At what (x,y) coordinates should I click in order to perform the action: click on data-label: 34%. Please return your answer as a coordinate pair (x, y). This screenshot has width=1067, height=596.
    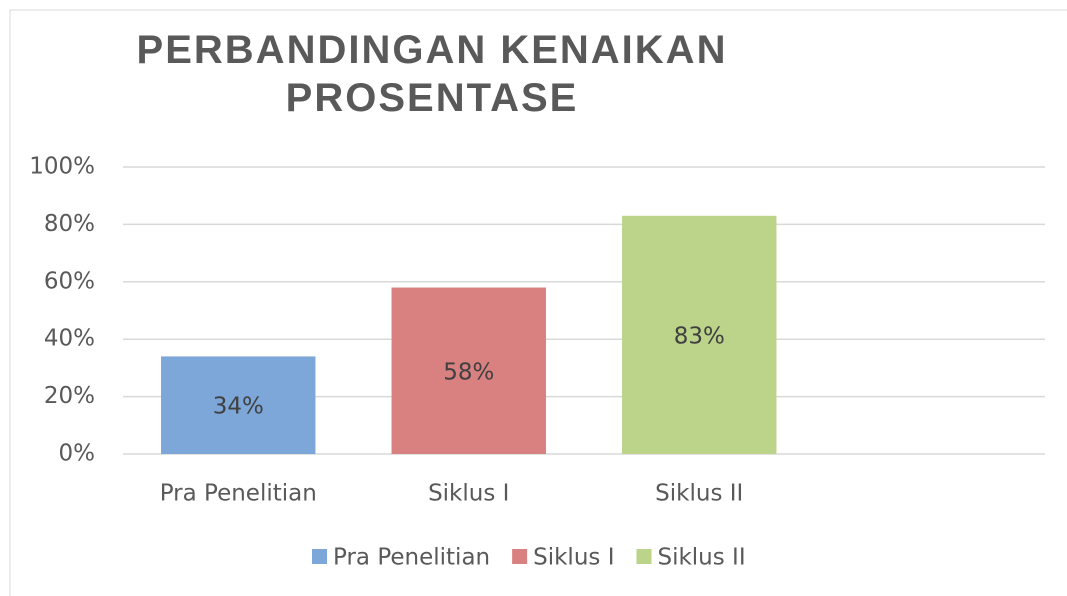
    Looking at the image, I should click on (238, 407).